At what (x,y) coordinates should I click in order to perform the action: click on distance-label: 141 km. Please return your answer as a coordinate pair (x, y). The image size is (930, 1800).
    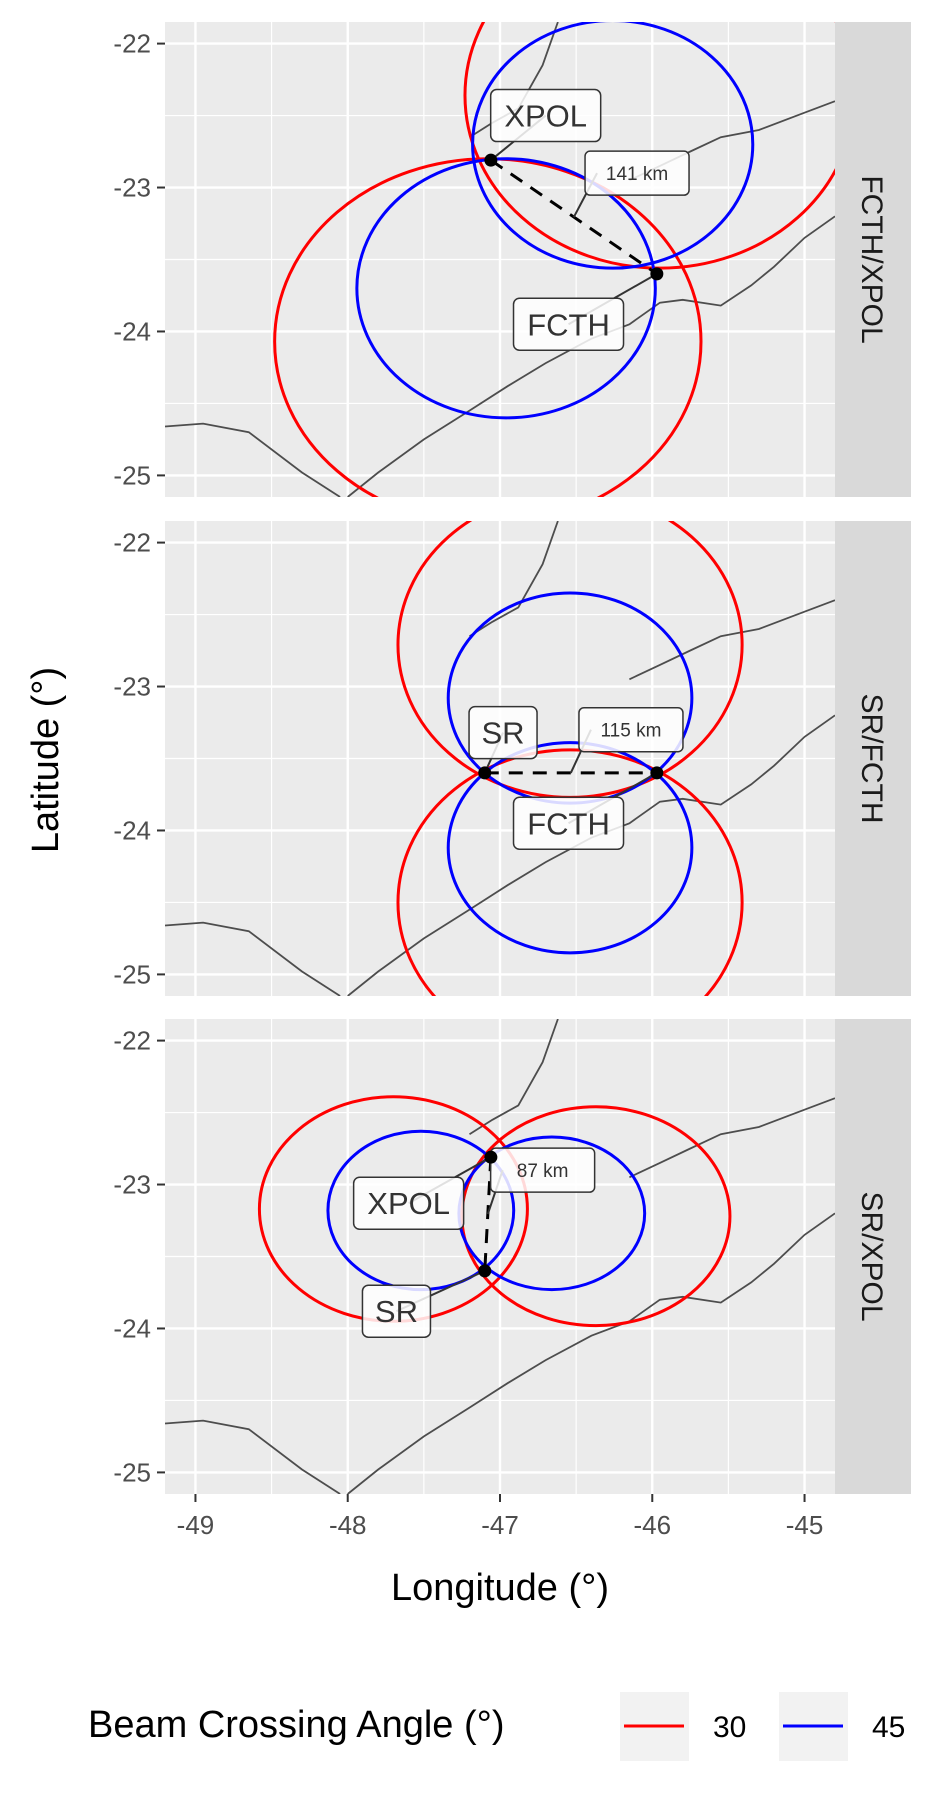
    Looking at the image, I should click on (637, 174).